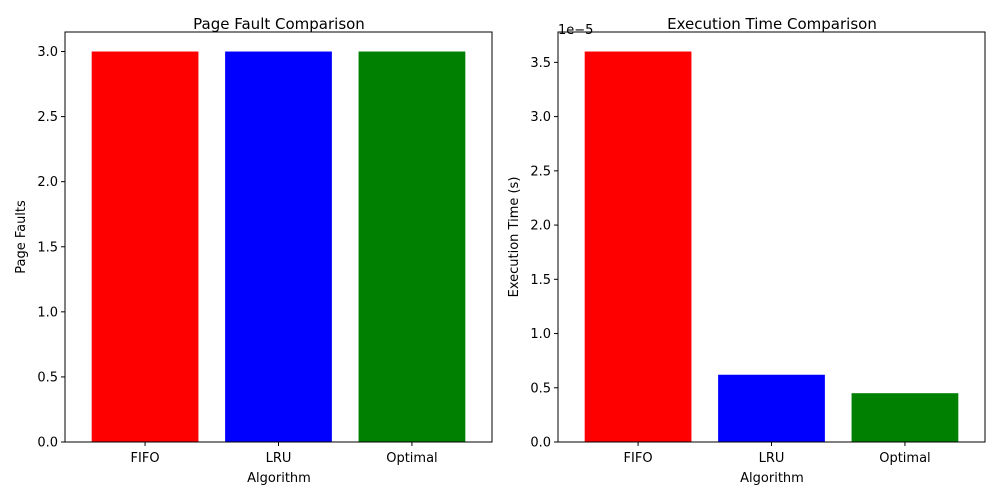  Describe the element at coordinates (21, 237) in the screenshot. I see `y-axis-label: Page Faults` at that location.